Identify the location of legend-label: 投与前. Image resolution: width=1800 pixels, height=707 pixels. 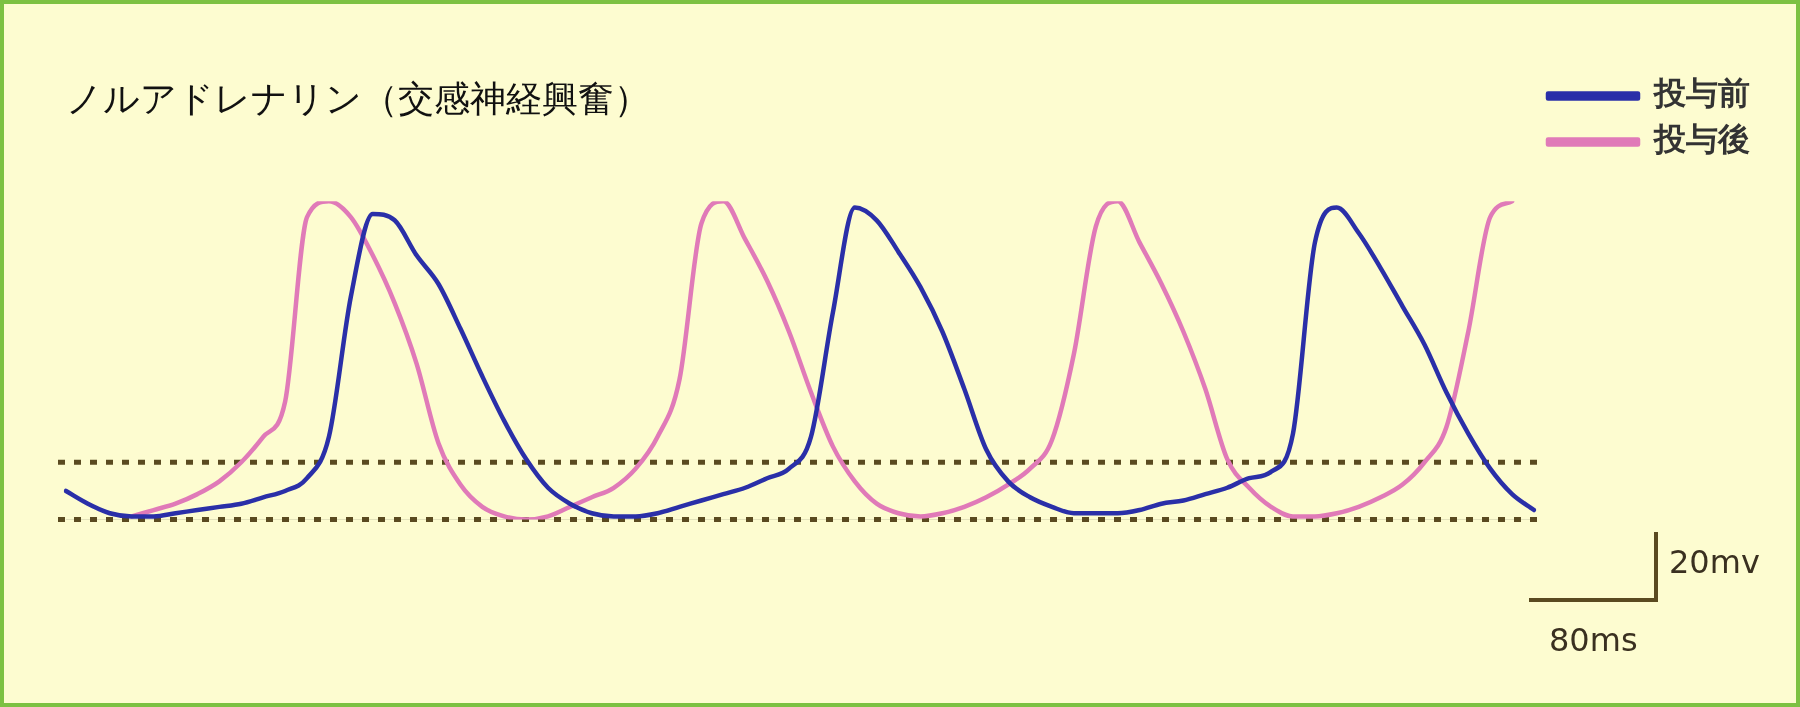
(1701, 93).